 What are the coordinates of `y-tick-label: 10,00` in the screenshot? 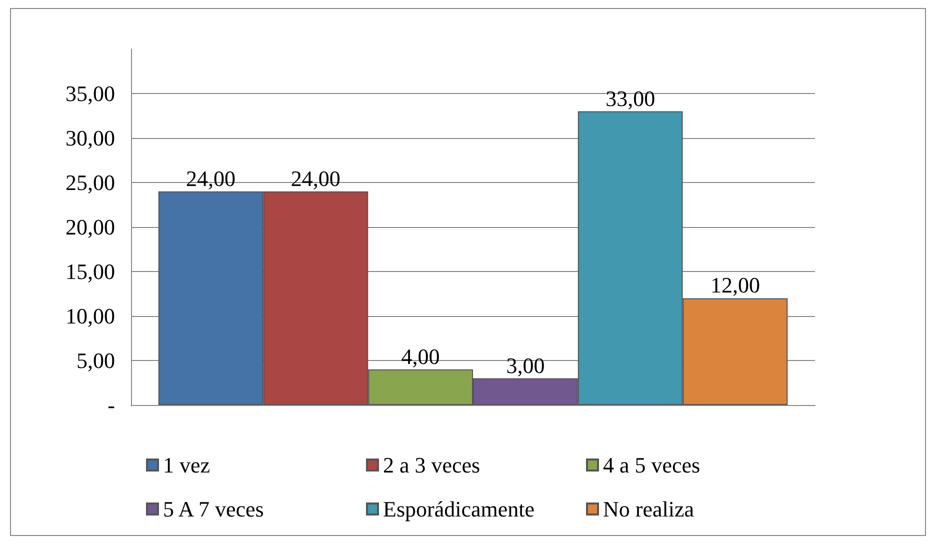 It's located at (90, 316).